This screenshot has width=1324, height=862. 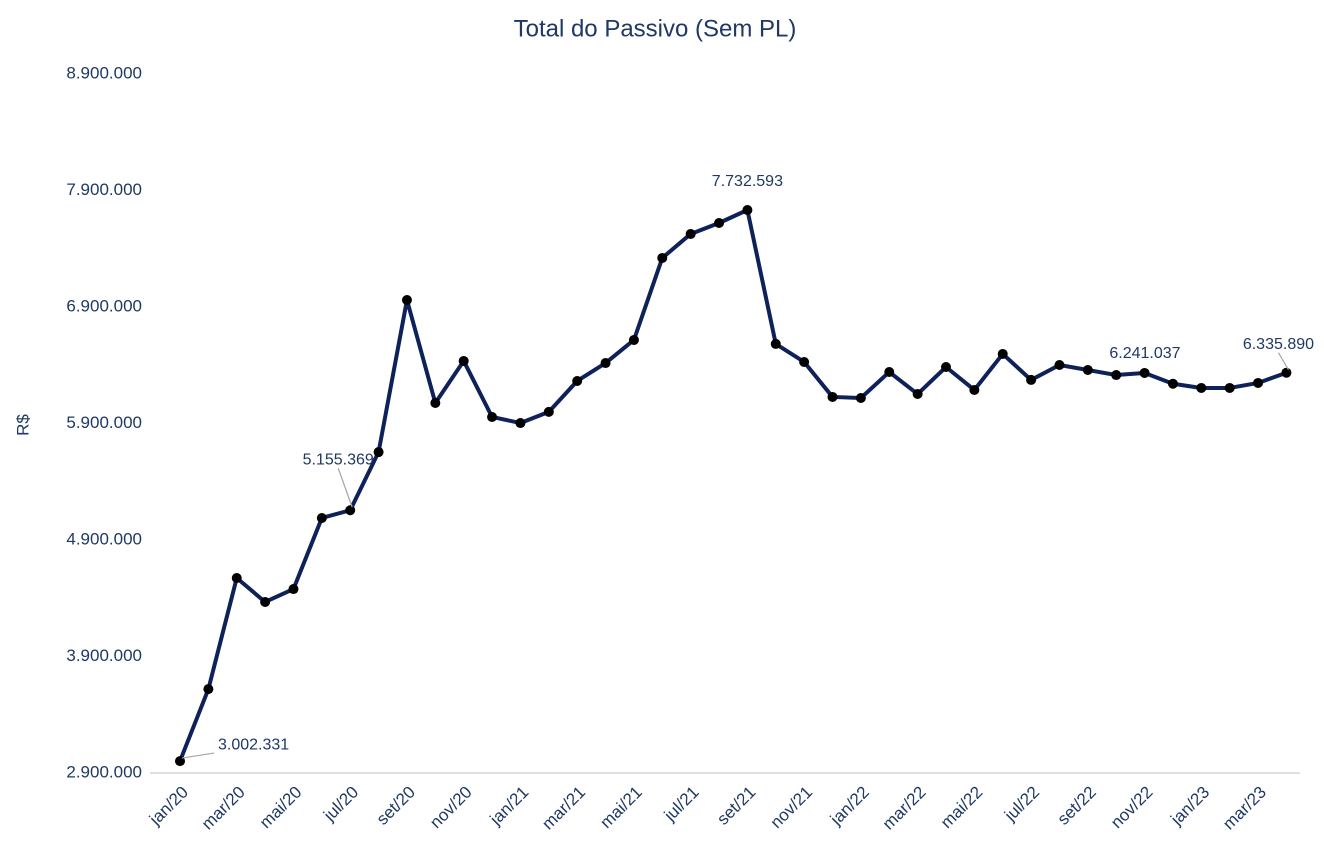 What do you see at coordinates (281, 808) in the screenshot?
I see `x-tick-label: mai/20` at bounding box center [281, 808].